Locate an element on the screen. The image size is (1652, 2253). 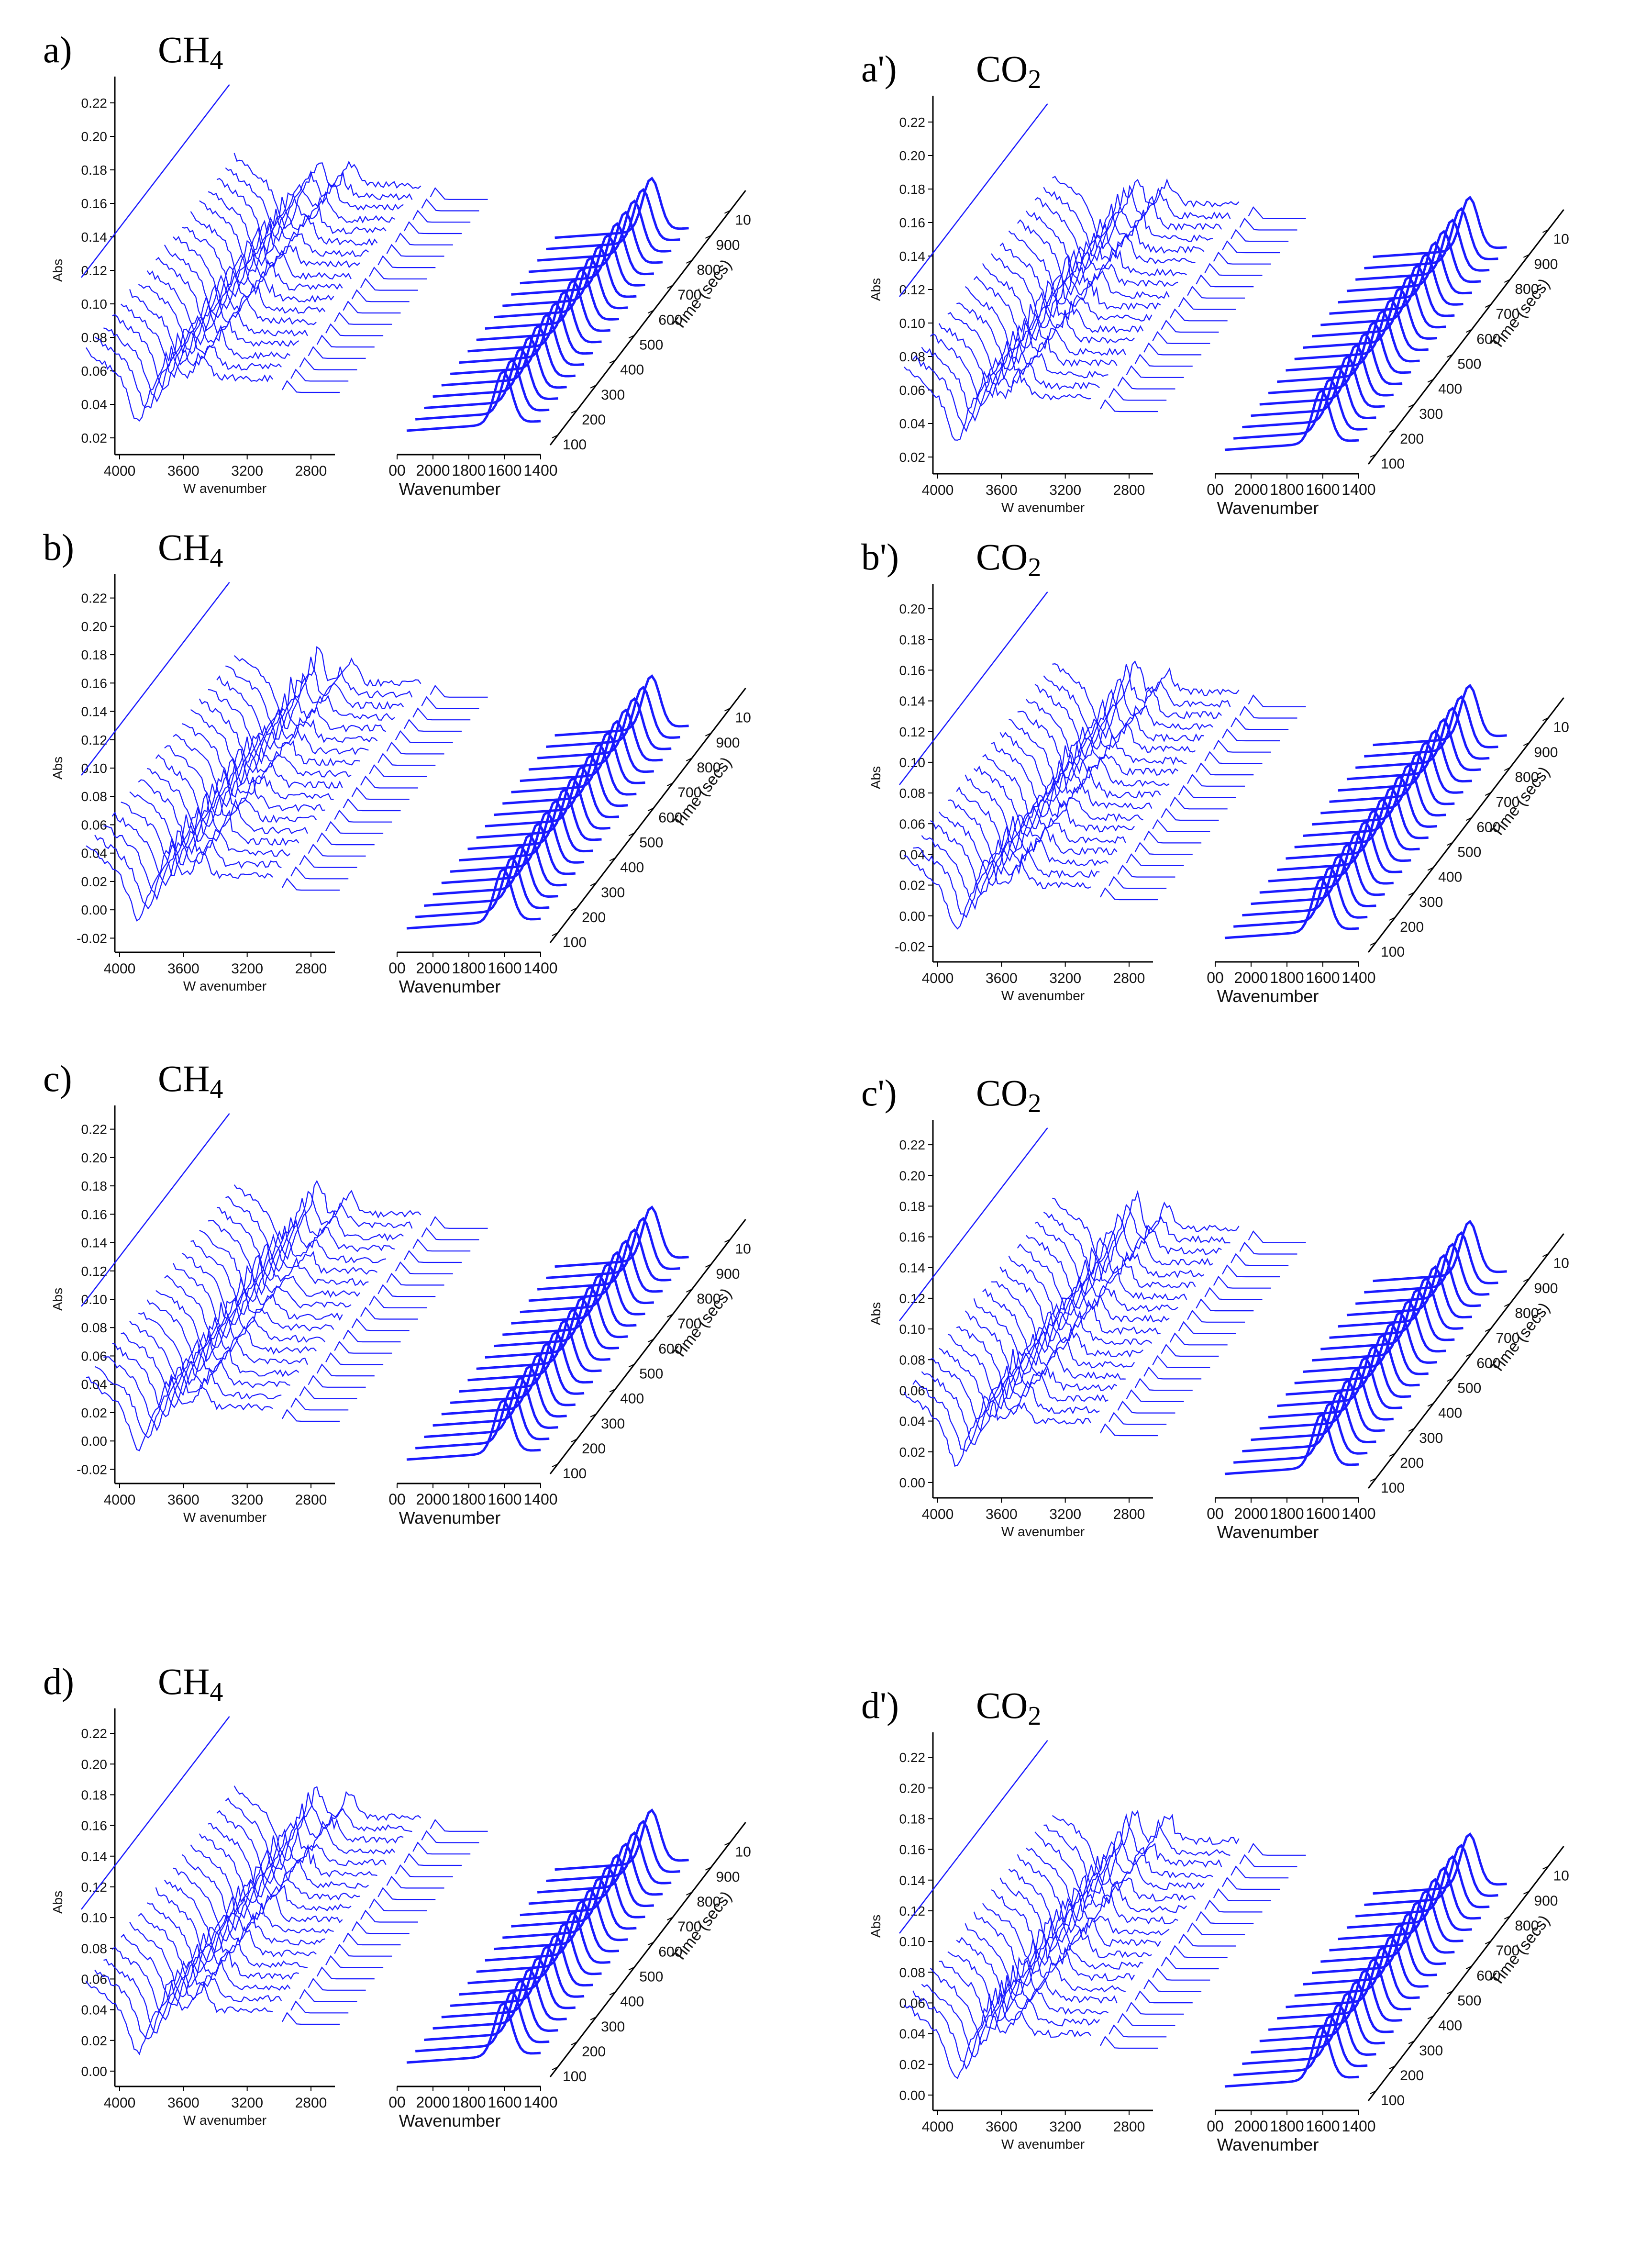
time-tick-label: 300 is located at coordinates (613, 395).